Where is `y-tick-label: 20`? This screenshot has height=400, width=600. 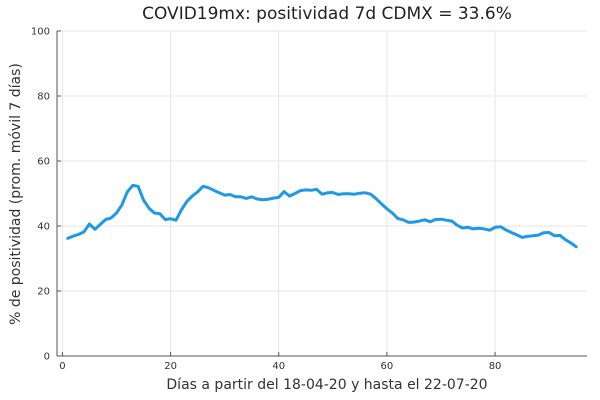
y-tick-label: 20 is located at coordinates (43, 292).